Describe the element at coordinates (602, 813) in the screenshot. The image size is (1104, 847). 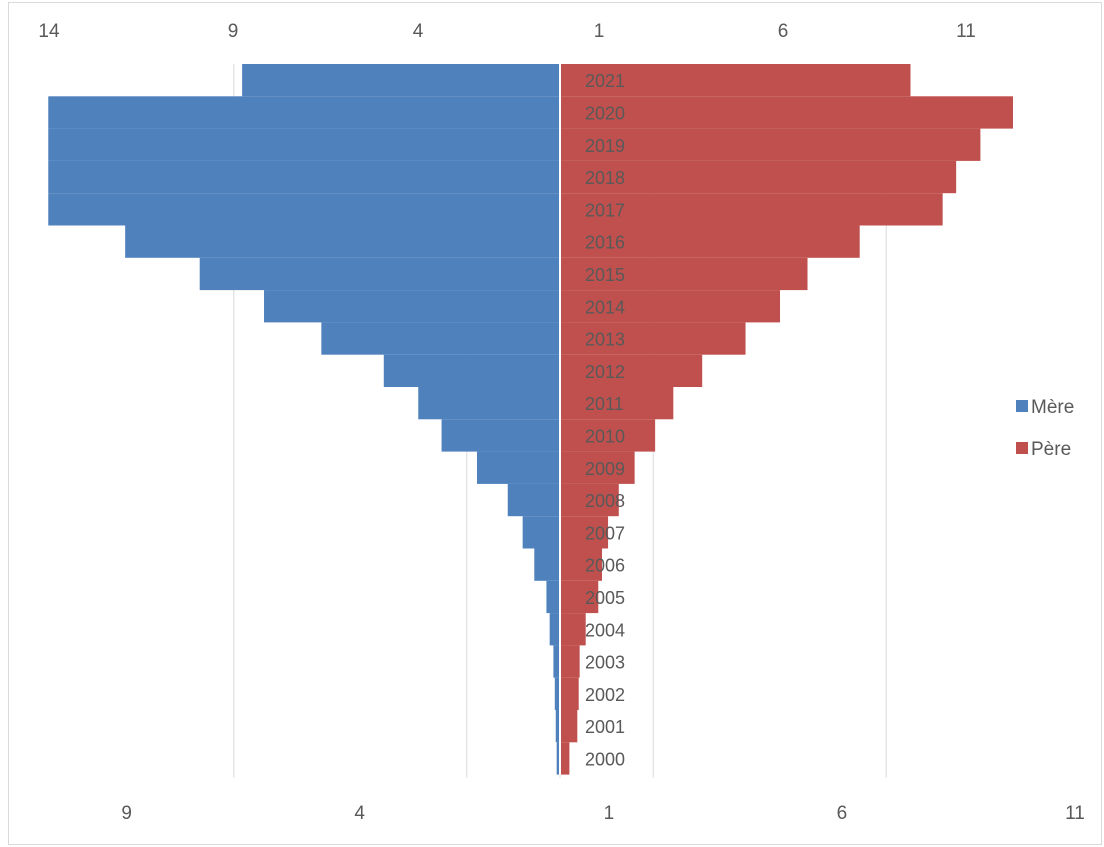
I see `bottom-axis-ticks: 9 4 1 6 11` at that location.